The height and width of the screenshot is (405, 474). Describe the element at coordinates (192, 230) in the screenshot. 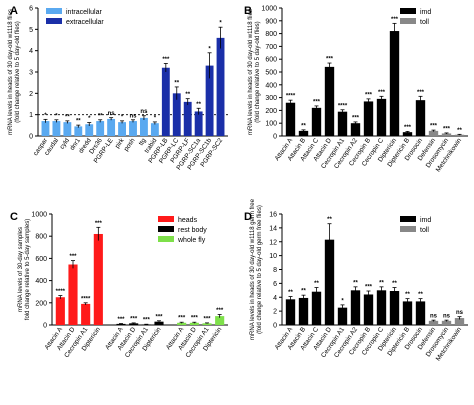

I see `legend-label: rest body` at that location.